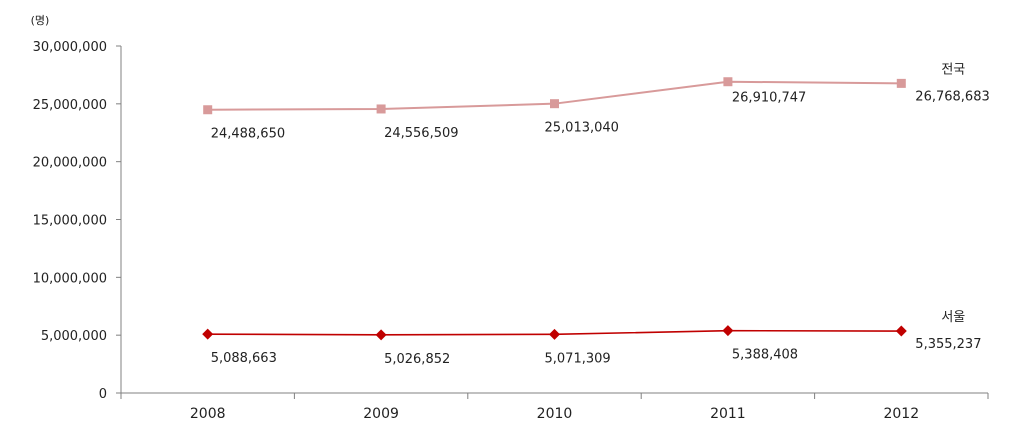  What do you see at coordinates (103, 394) in the screenshot?
I see `y-tick-label: 0` at bounding box center [103, 394].